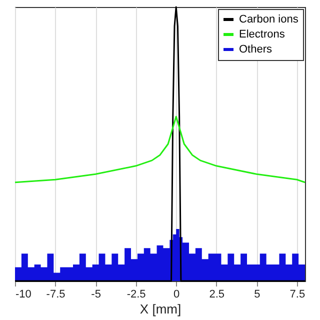  Describe the element at coordinates (161, 309) in the screenshot. I see `x-axis-title: X [mm]` at that location.